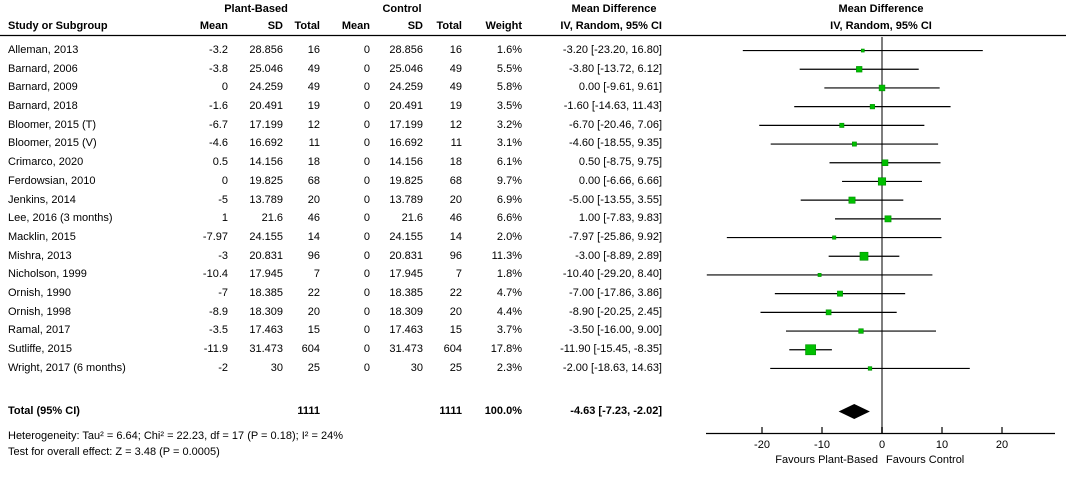 The height and width of the screenshot is (480, 1066). What do you see at coordinates (615, 199) in the screenshot?
I see `md-ci-text: -5.00 [-13.55, 3.55]` at bounding box center [615, 199].